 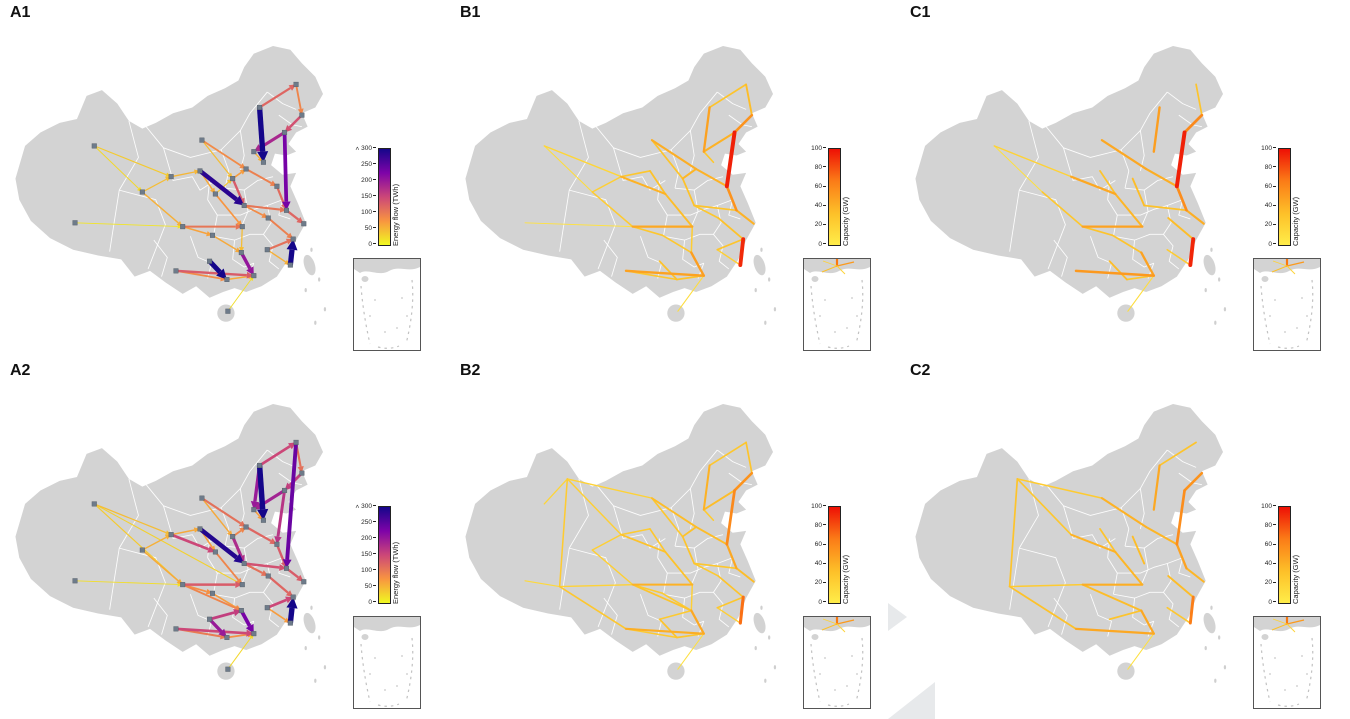 I want to click on colorbar-tick-150: 150, so click(x=363, y=196).